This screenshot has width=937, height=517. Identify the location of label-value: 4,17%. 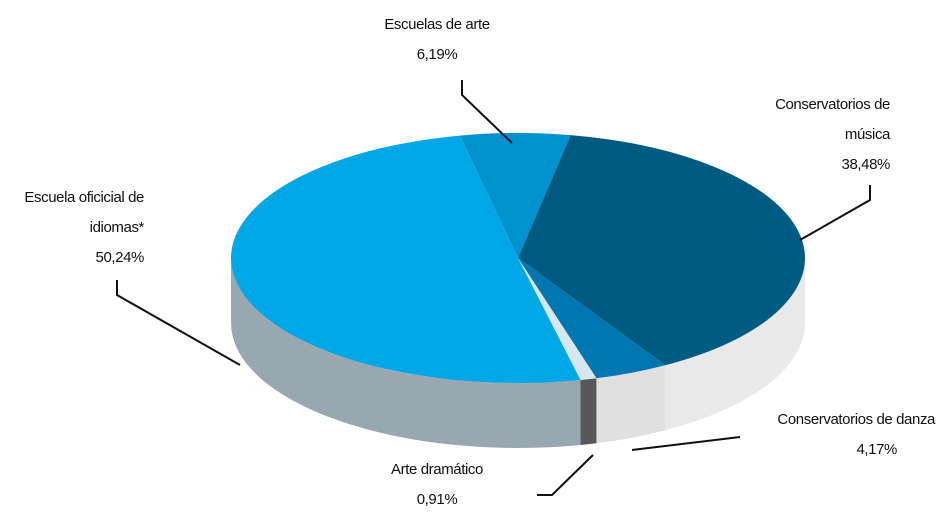
(876, 449).